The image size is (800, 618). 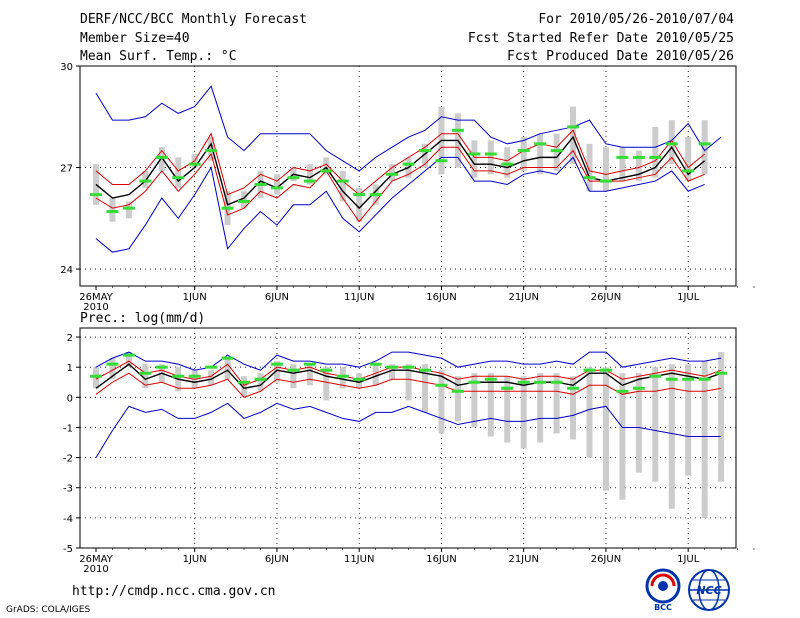 What do you see at coordinates (400, 204) in the screenshot?
I see `temp-line-min` at bounding box center [400, 204].